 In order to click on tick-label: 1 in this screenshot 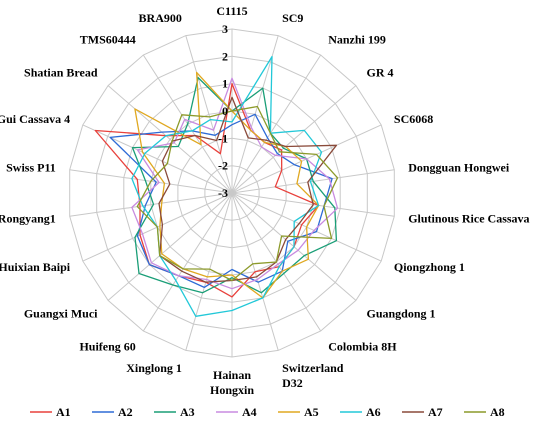, I will do `click(225, 84)`.